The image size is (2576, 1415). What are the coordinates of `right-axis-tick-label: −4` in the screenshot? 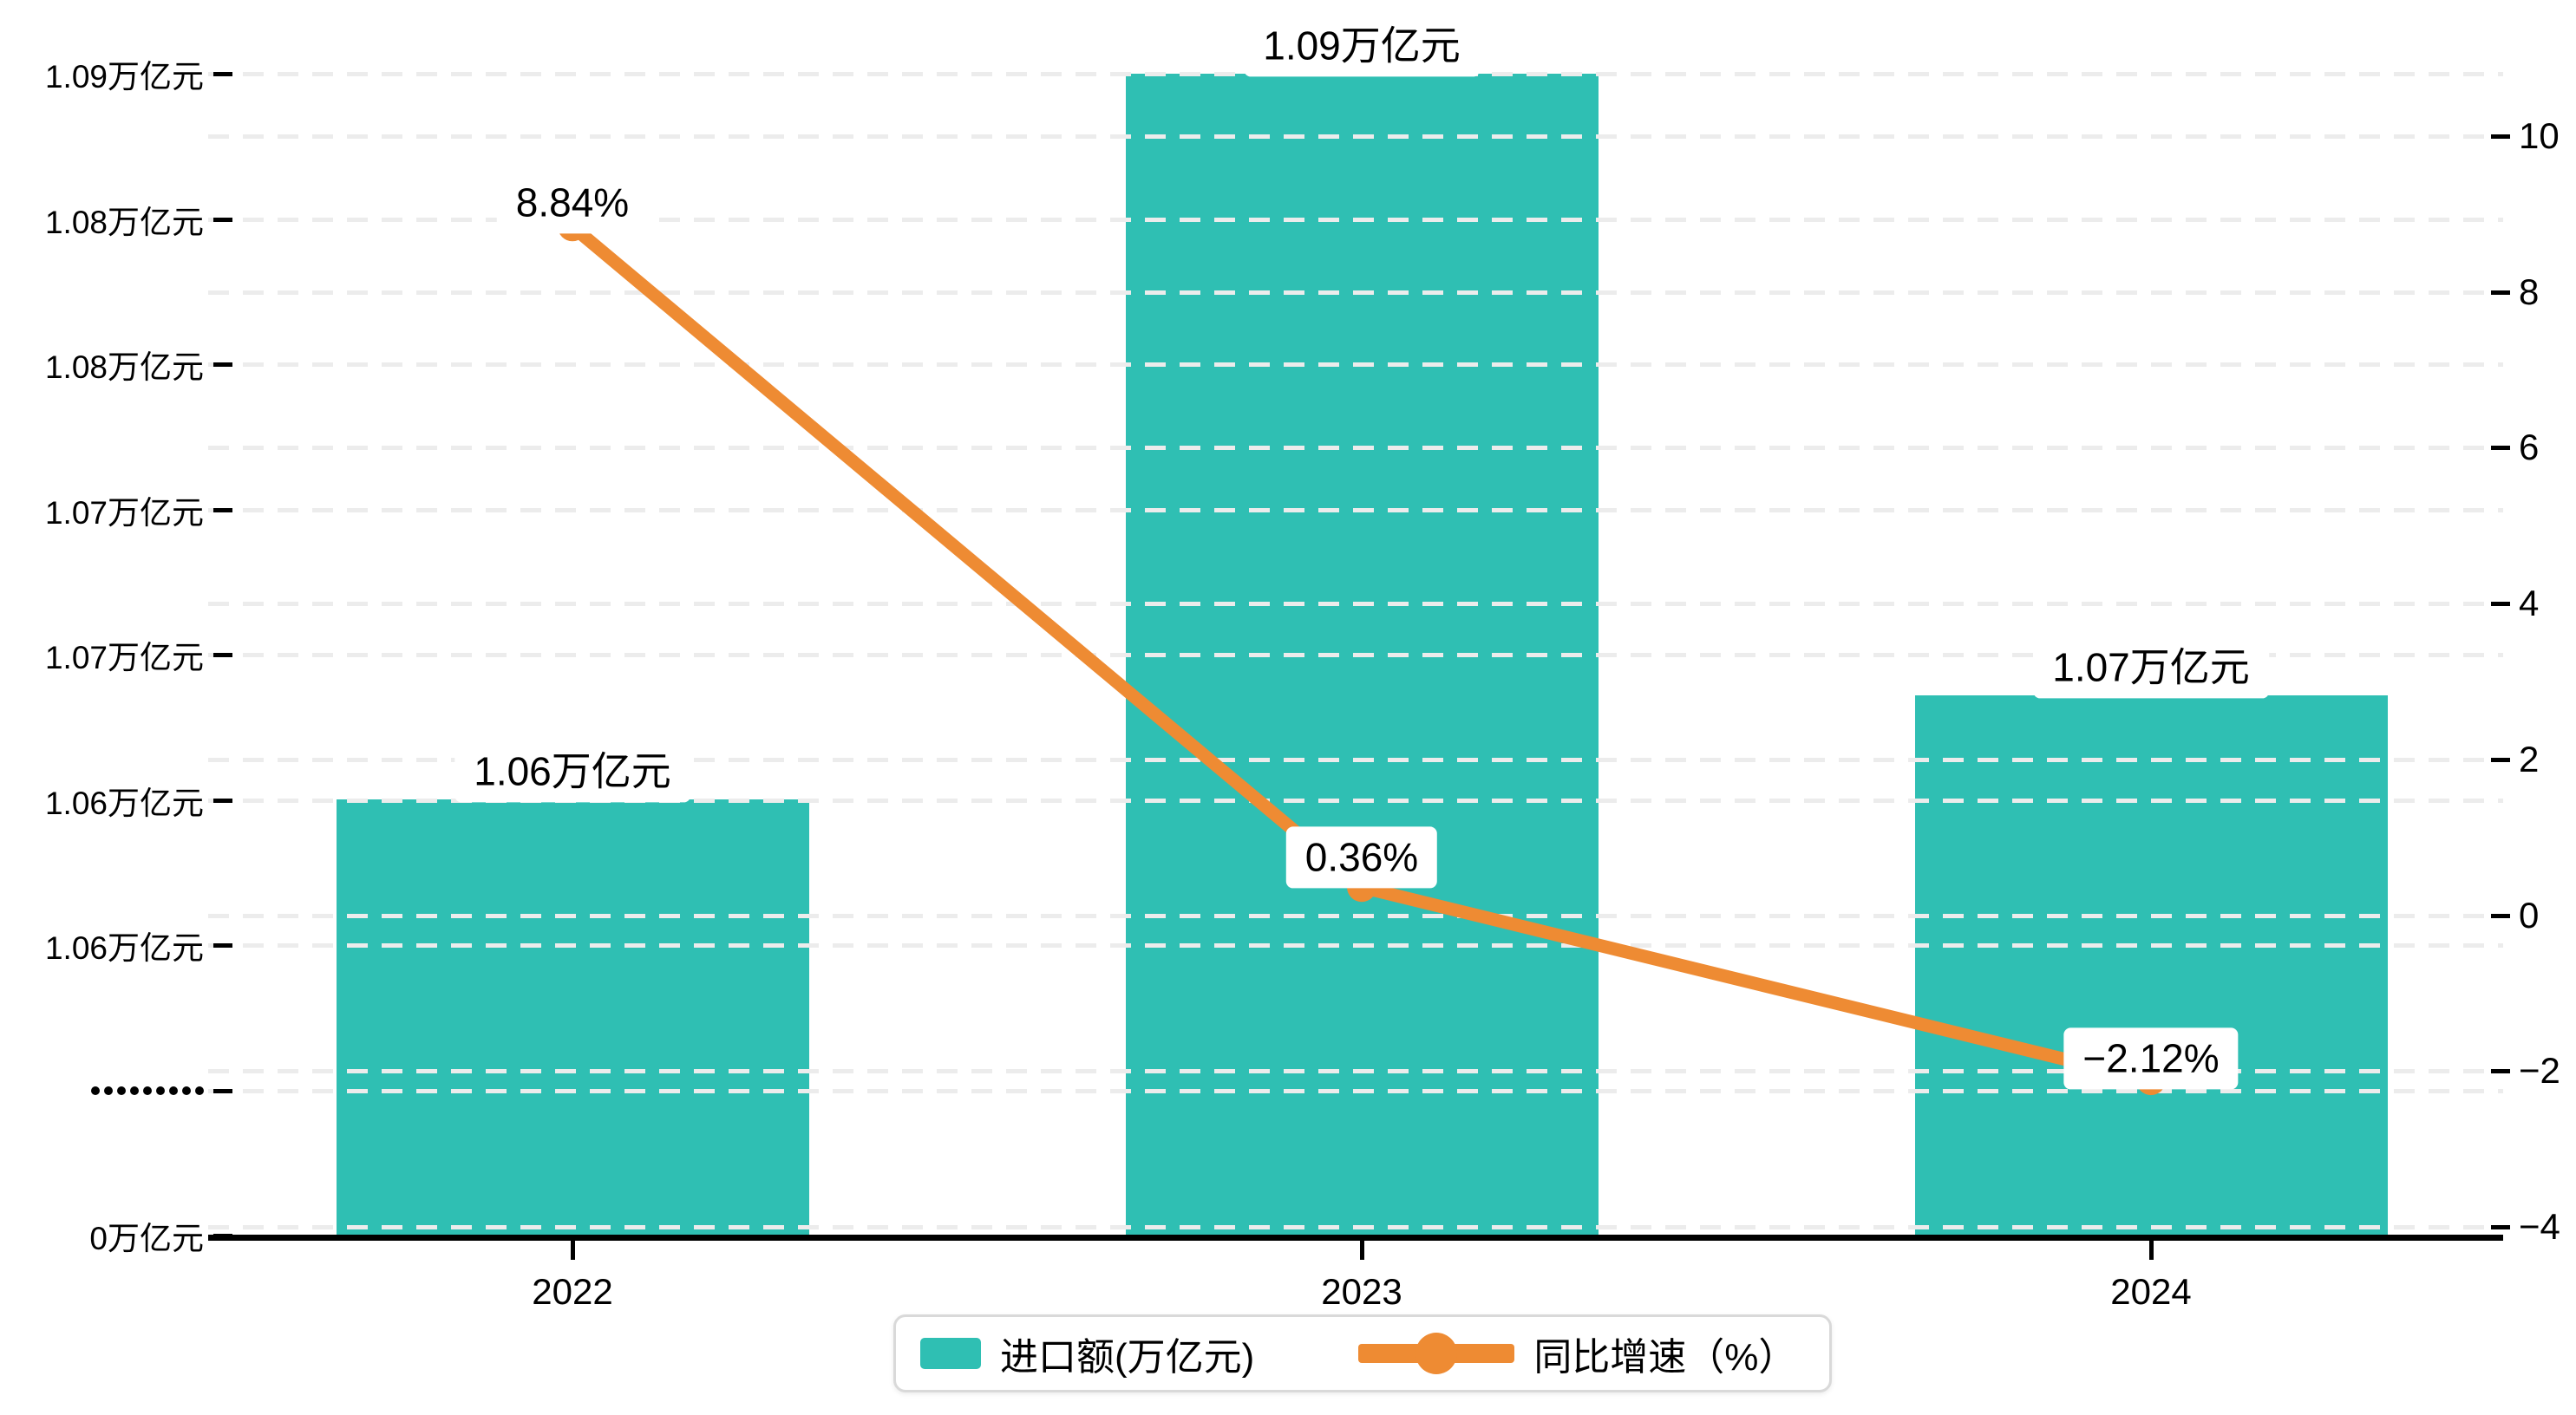 It's located at (2539, 1226).